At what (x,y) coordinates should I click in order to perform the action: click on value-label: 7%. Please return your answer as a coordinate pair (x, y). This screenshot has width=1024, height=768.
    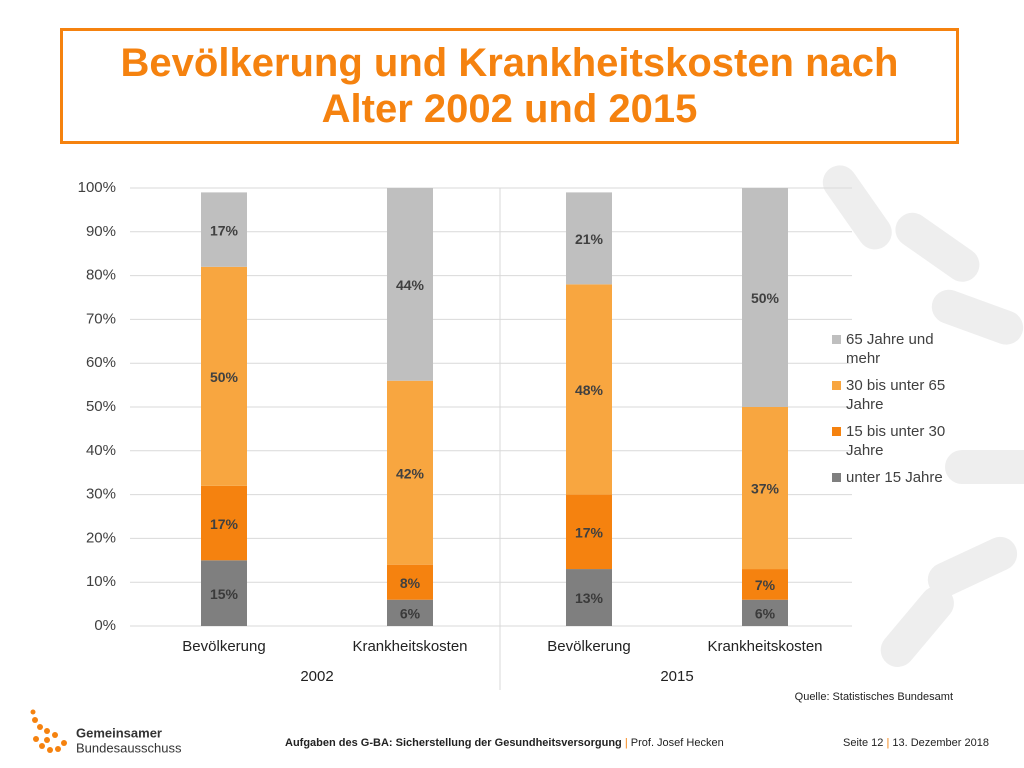
    Looking at the image, I should click on (765, 585).